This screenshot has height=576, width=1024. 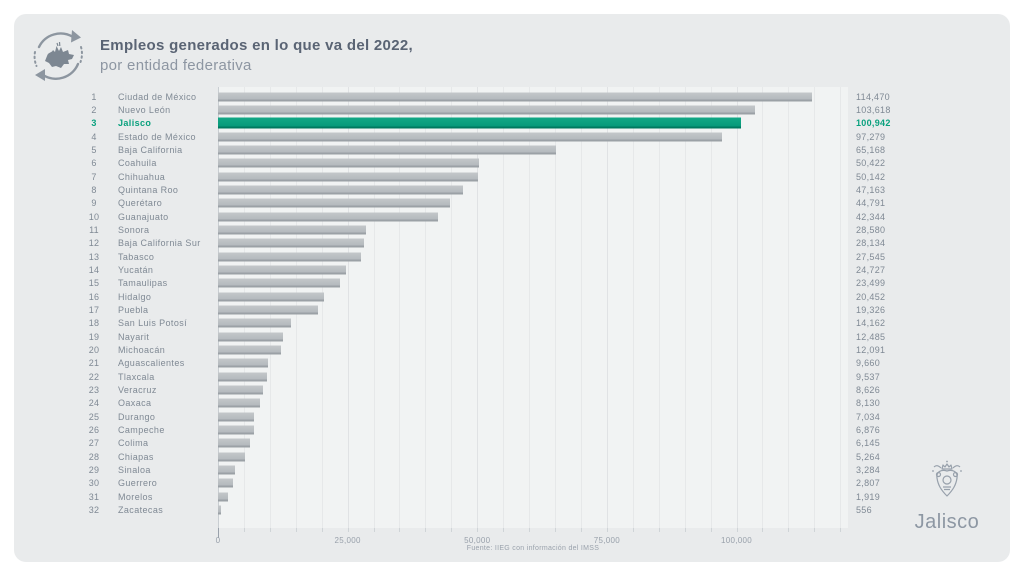 What do you see at coordinates (94, 309) in the screenshot?
I see `rank-label: 17` at bounding box center [94, 309].